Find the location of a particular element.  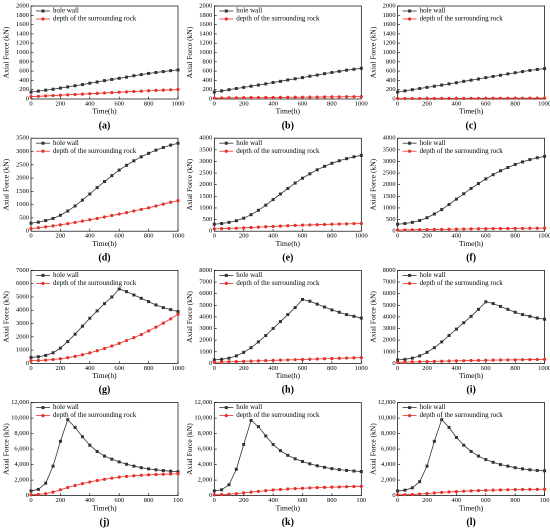

y-axis-label: Axial Force (kN) is located at coordinates (6, 317).